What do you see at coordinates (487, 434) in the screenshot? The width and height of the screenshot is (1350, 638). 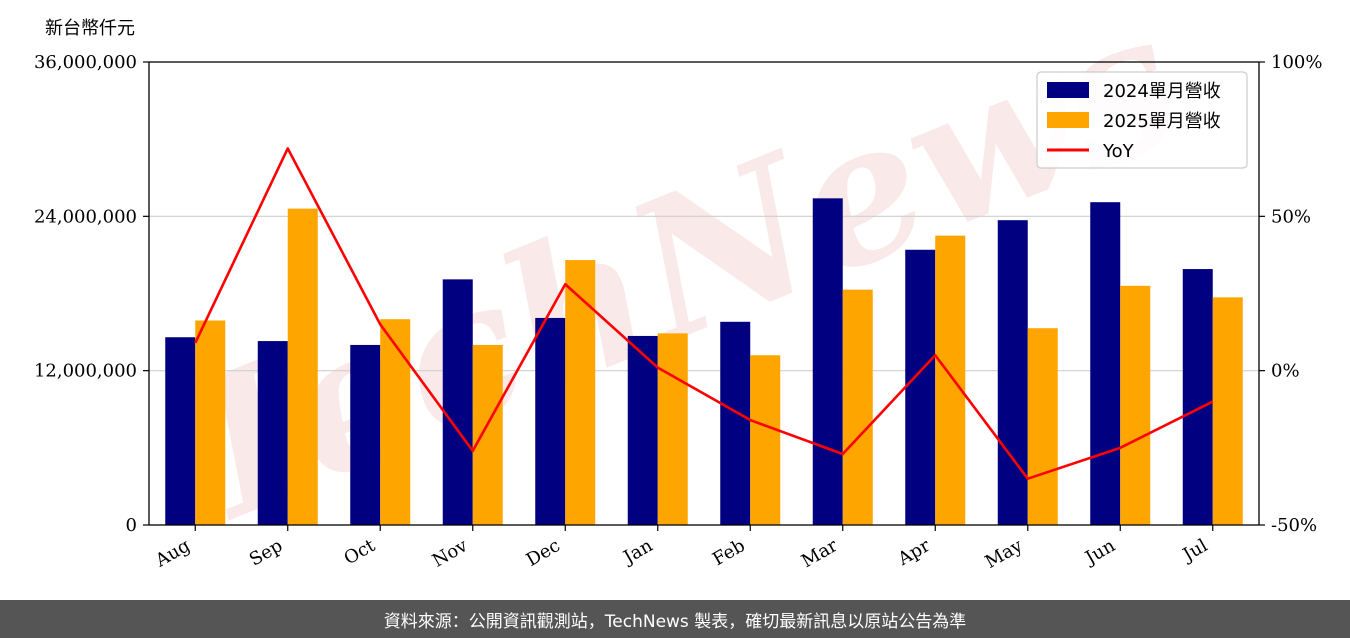 I see `bar-2025-nov` at bounding box center [487, 434].